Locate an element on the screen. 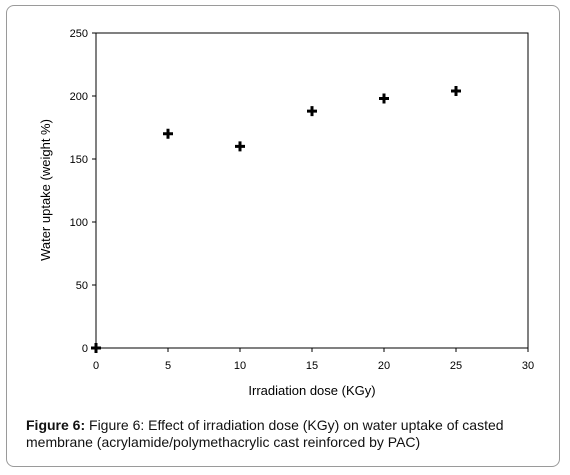  x-tick-label: 25 is located at coordinates (456, 366).